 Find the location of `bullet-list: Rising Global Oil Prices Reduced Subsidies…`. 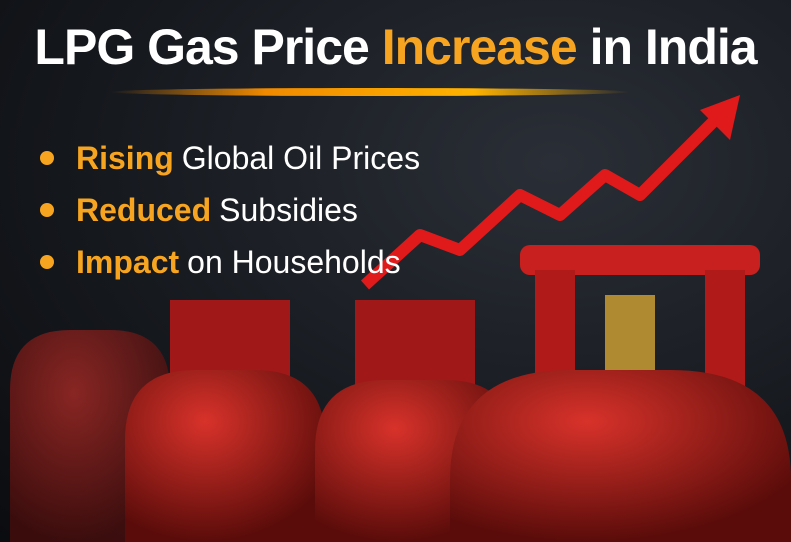

bullet-list: Rising Global Oil Prices Reduced Subsidies… is located at coordinates (230, 210).